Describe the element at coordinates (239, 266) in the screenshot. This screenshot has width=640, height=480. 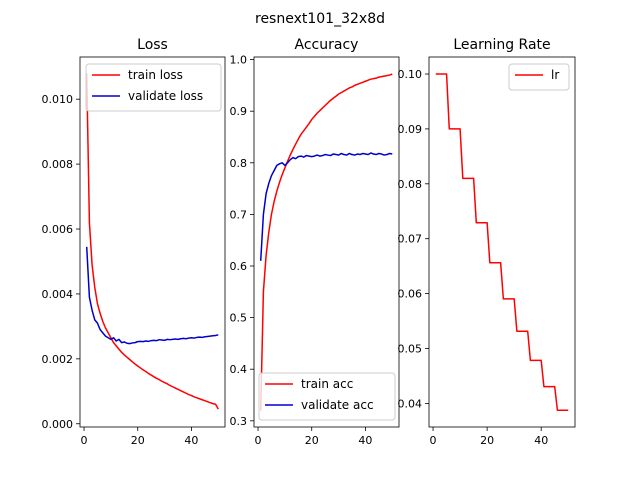
I see `y-tick-label: 0.6` at that location.